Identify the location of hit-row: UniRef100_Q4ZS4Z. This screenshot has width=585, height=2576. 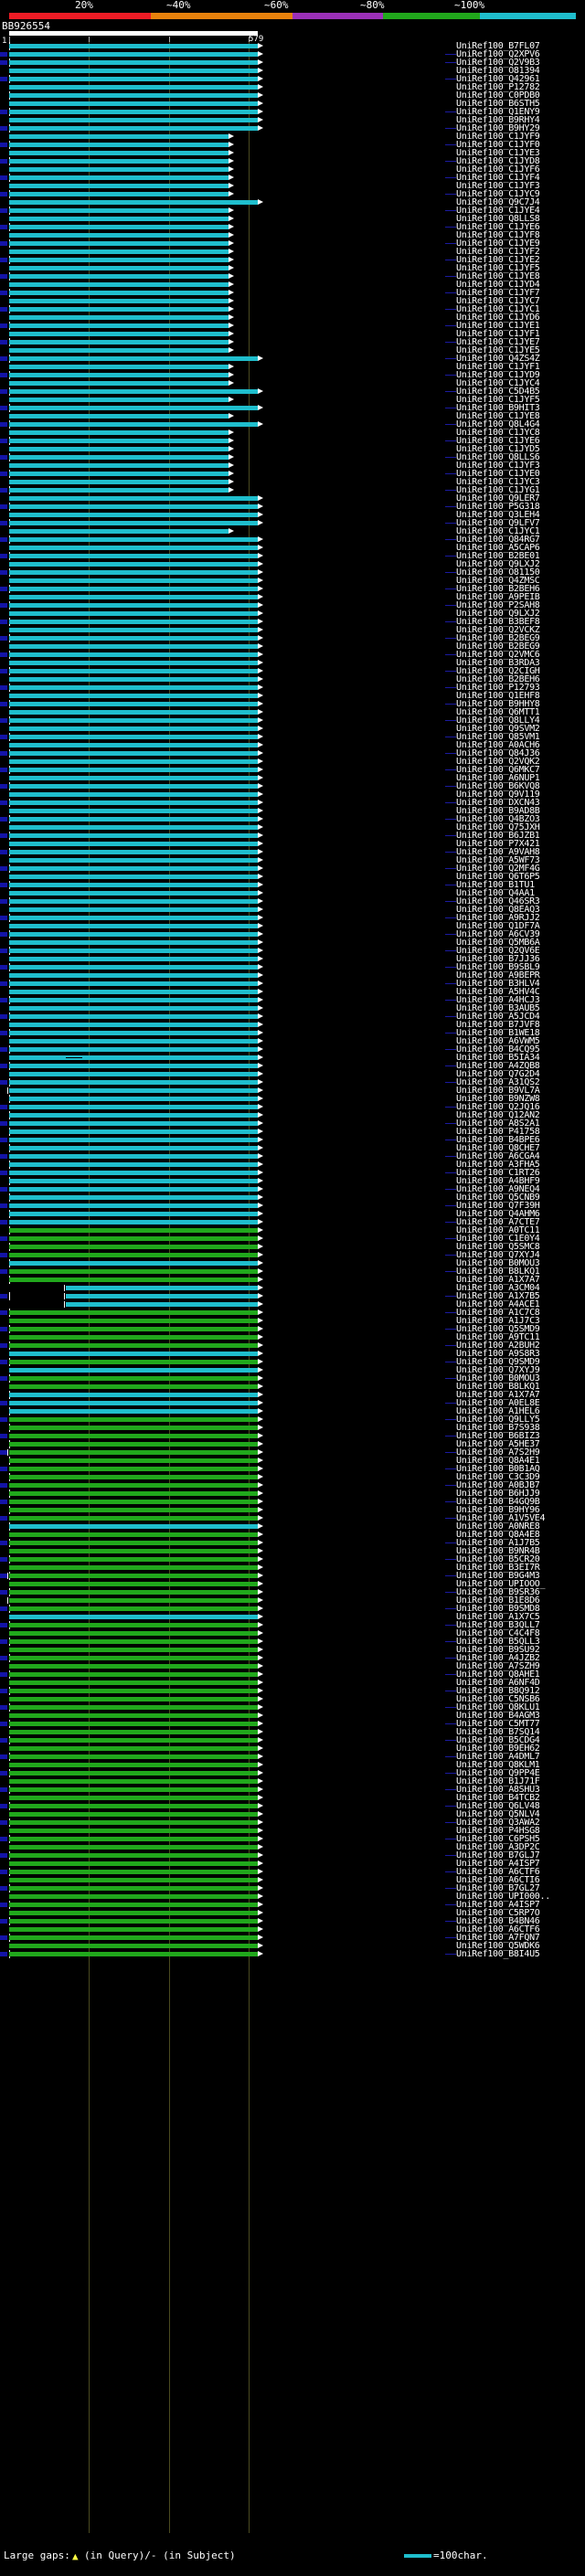
(293, 359).